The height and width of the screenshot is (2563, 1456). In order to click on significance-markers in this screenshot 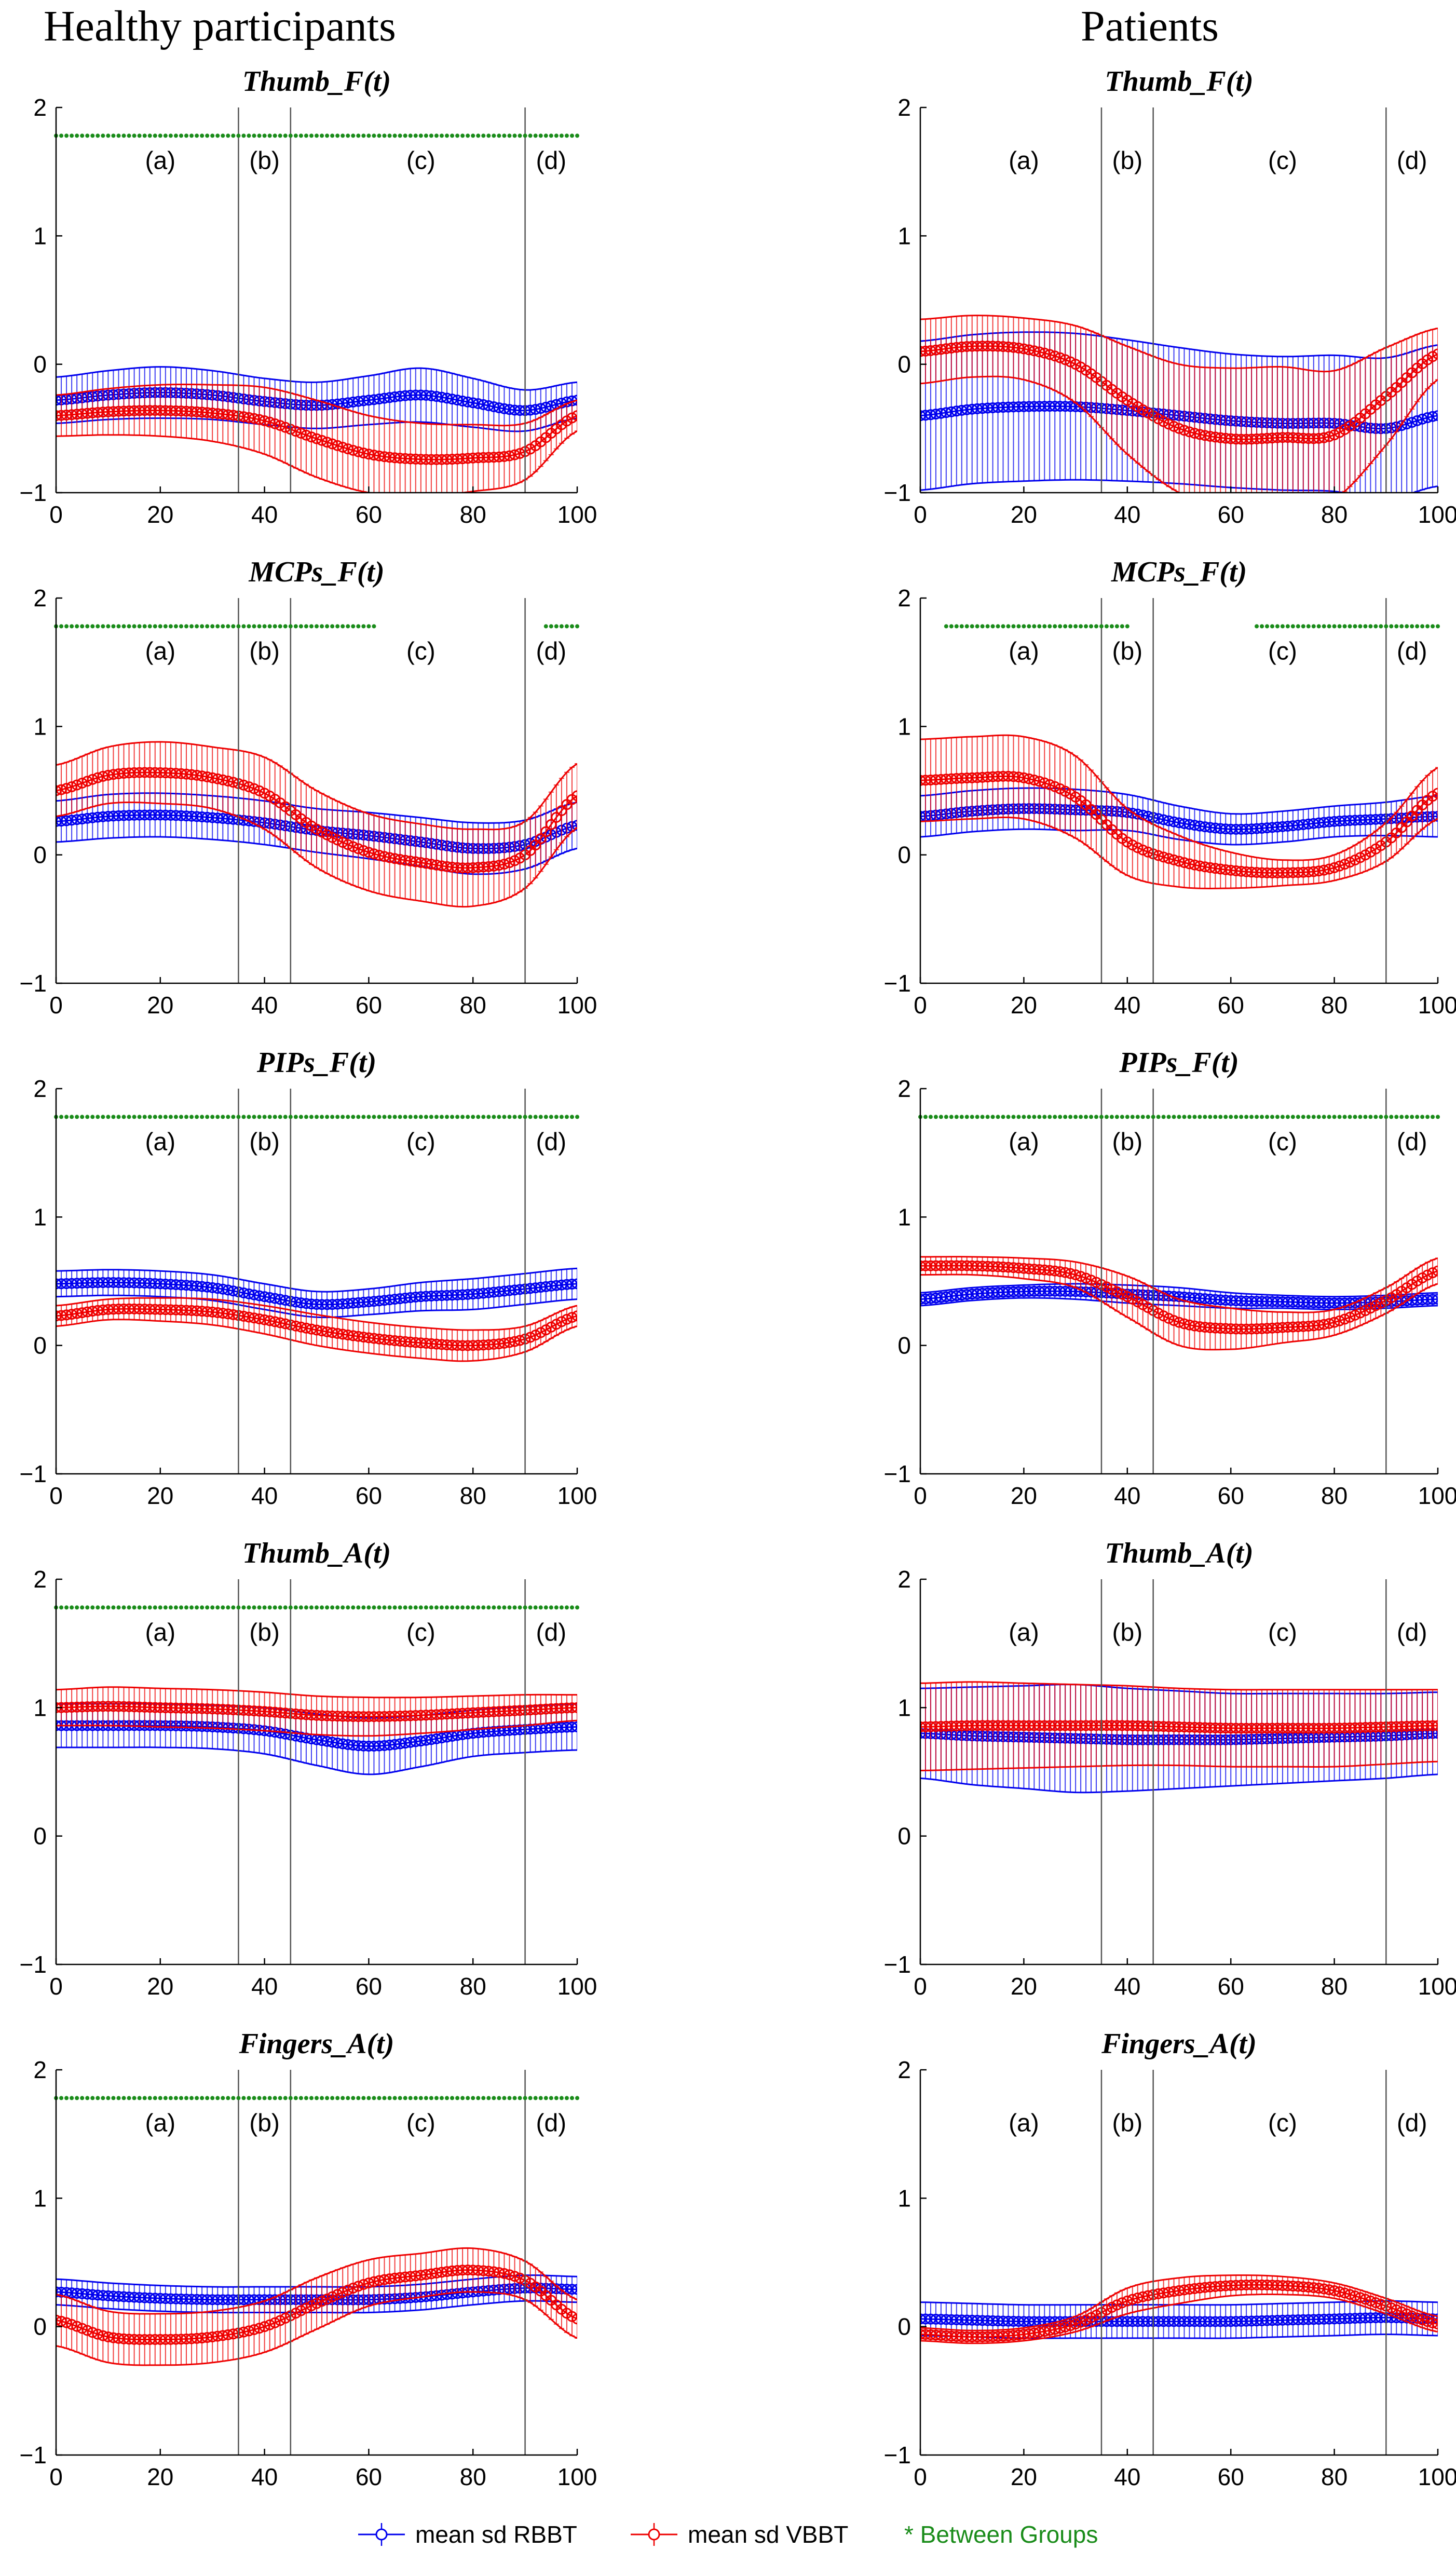, I will do `click(215, 626)`.